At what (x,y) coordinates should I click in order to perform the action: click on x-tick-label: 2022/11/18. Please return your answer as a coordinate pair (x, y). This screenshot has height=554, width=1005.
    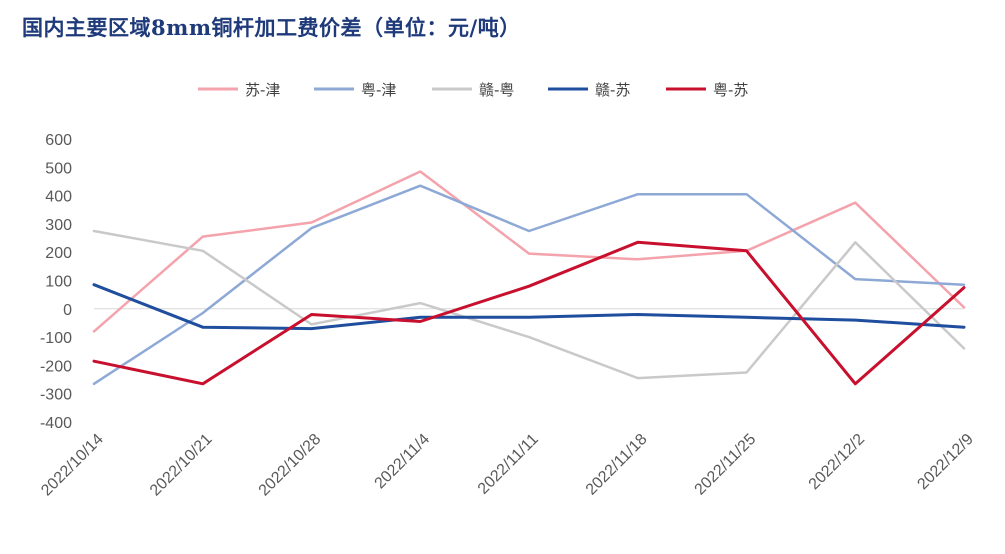
    Looking at the image, I should click on (617, 465).